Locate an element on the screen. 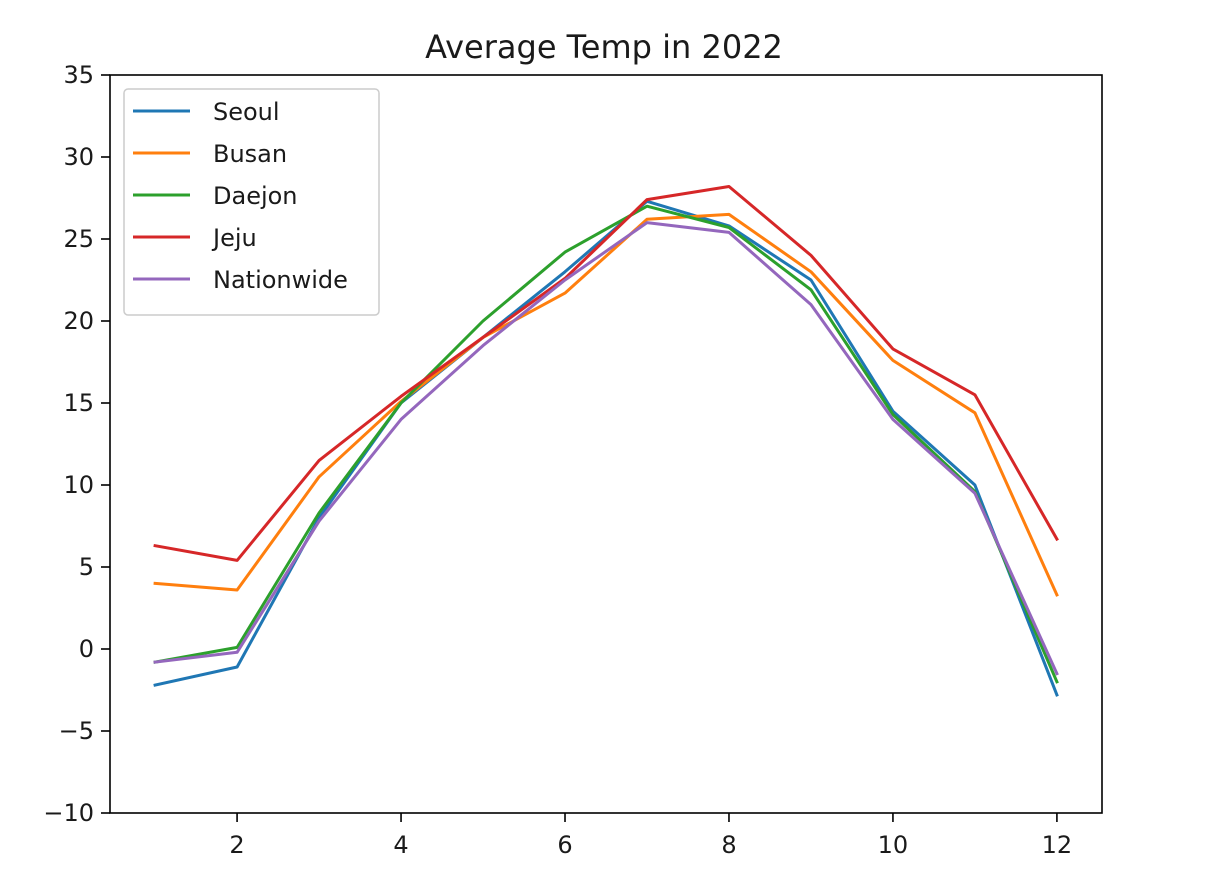 This screenshot has width=1206, height=894. legend-label-daejon: Daejon is located at coordinates (255, 196).